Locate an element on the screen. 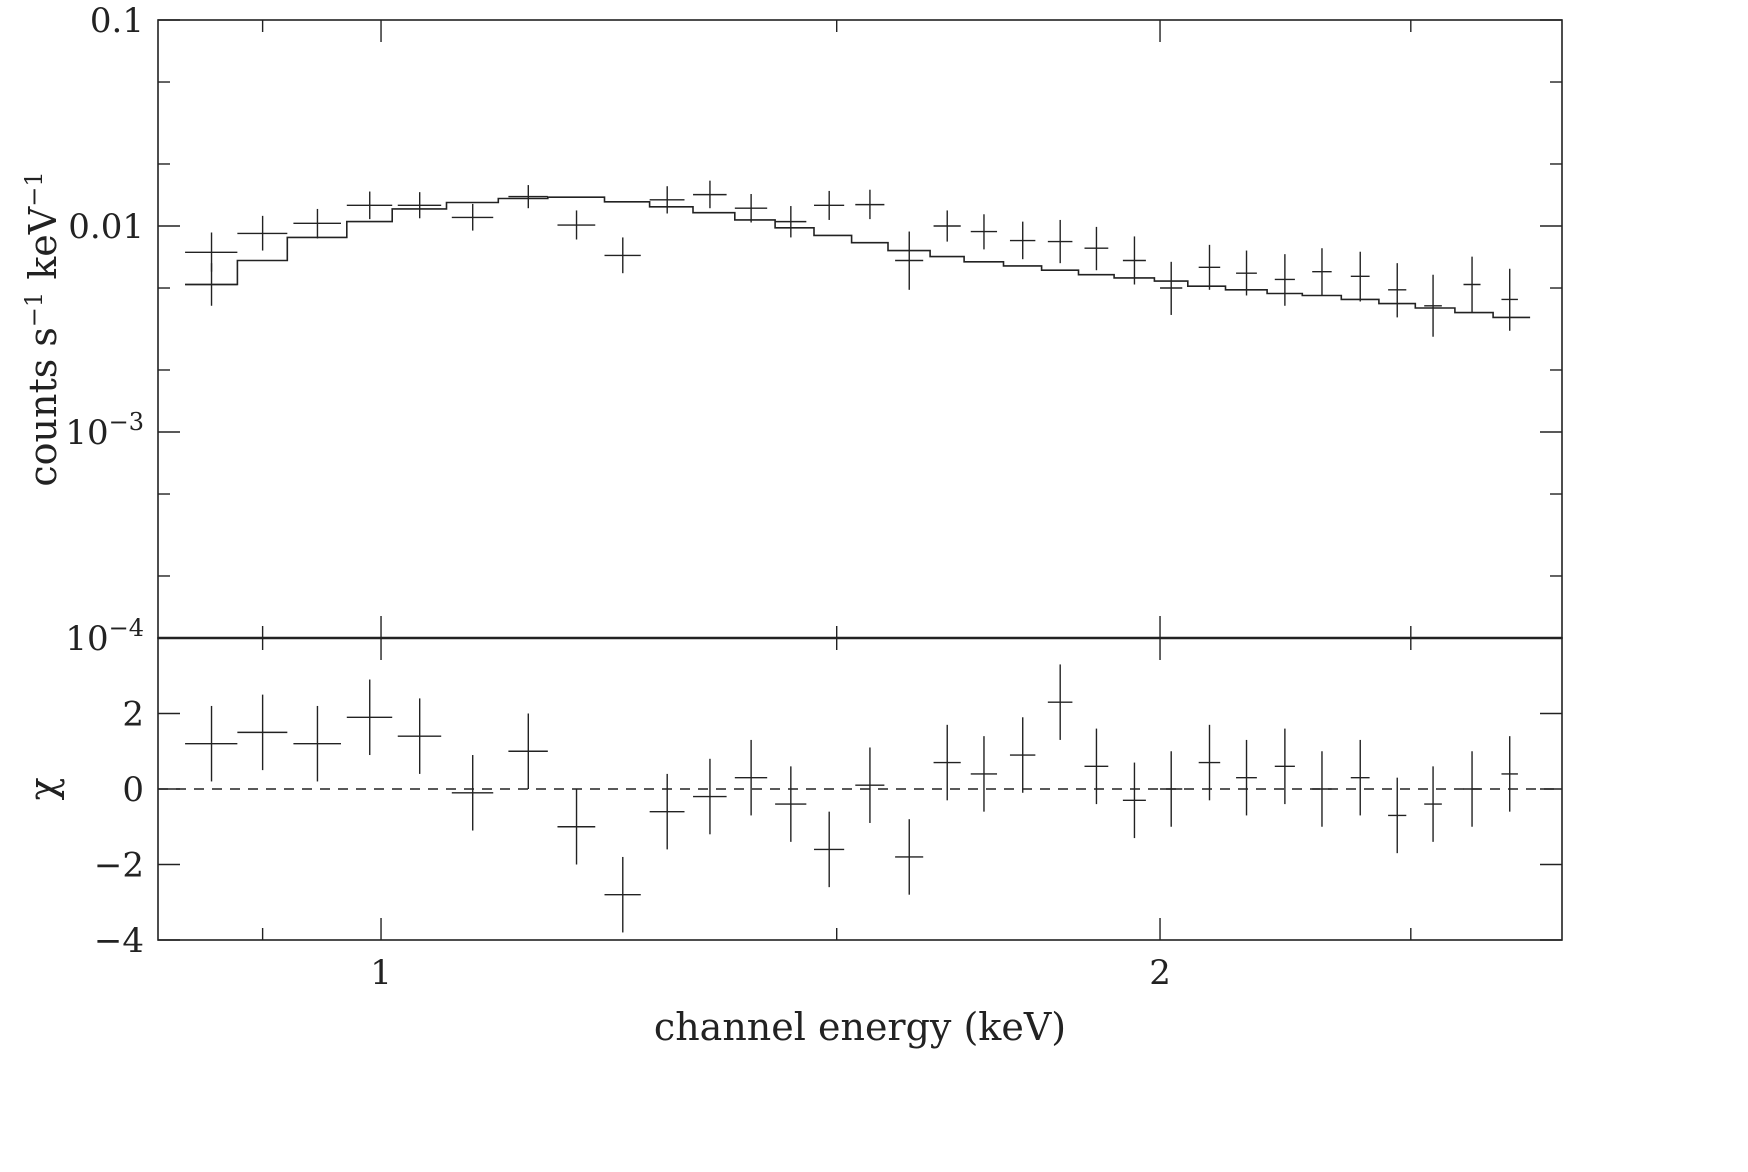 The image size is (1748, 1172). model-steps is located at coordinates (858, 257).